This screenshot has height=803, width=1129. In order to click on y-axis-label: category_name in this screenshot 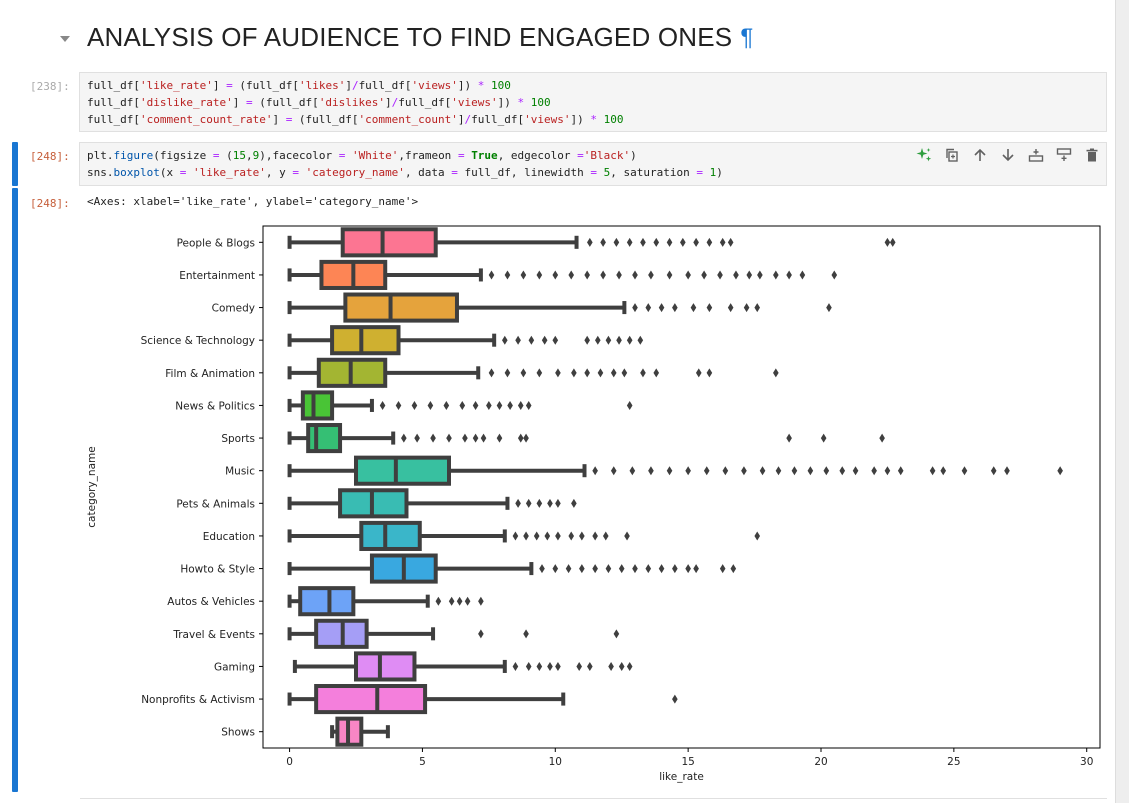, I will do `click(92, 486)`.